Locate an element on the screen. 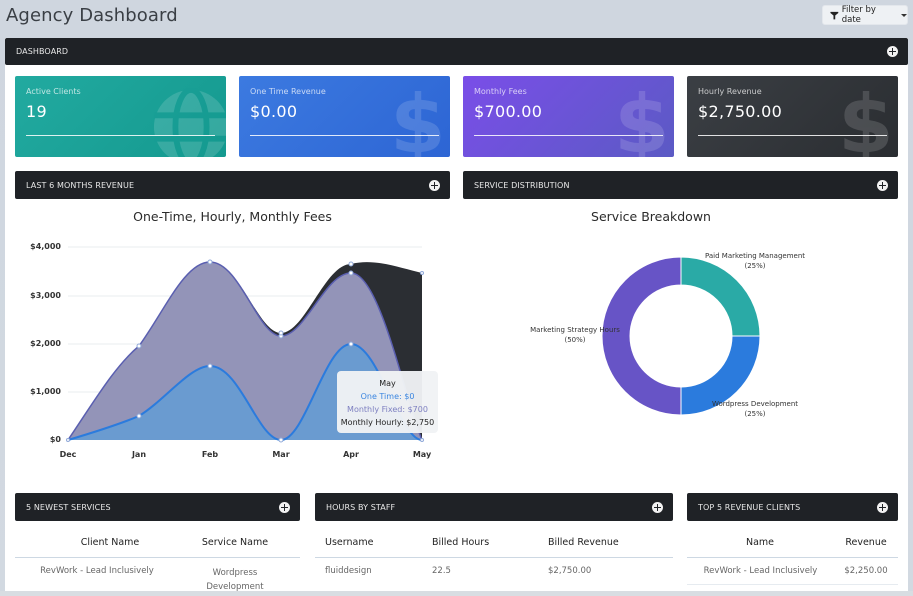  filter-button-label: Filter by date is located at coordinates (858, 15).